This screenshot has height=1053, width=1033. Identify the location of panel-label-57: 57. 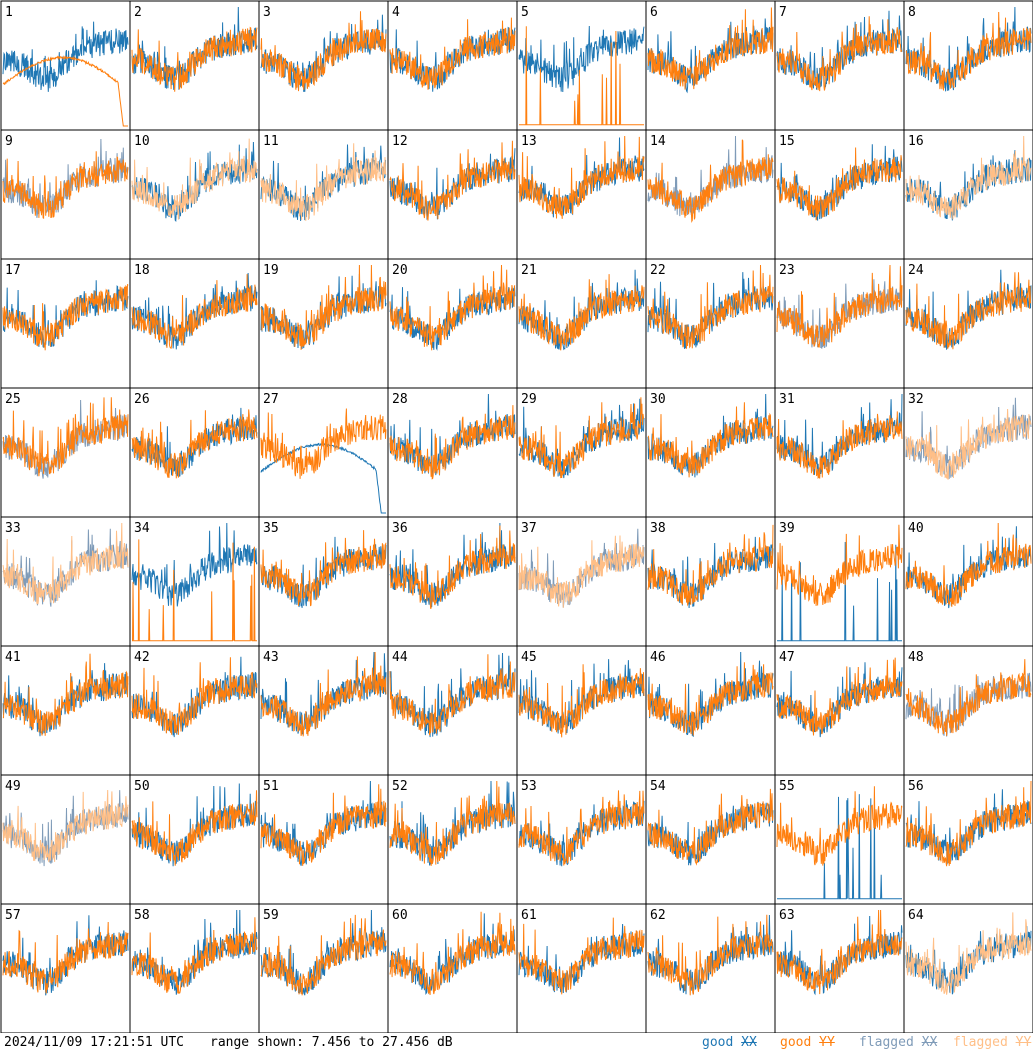
(13, 915).